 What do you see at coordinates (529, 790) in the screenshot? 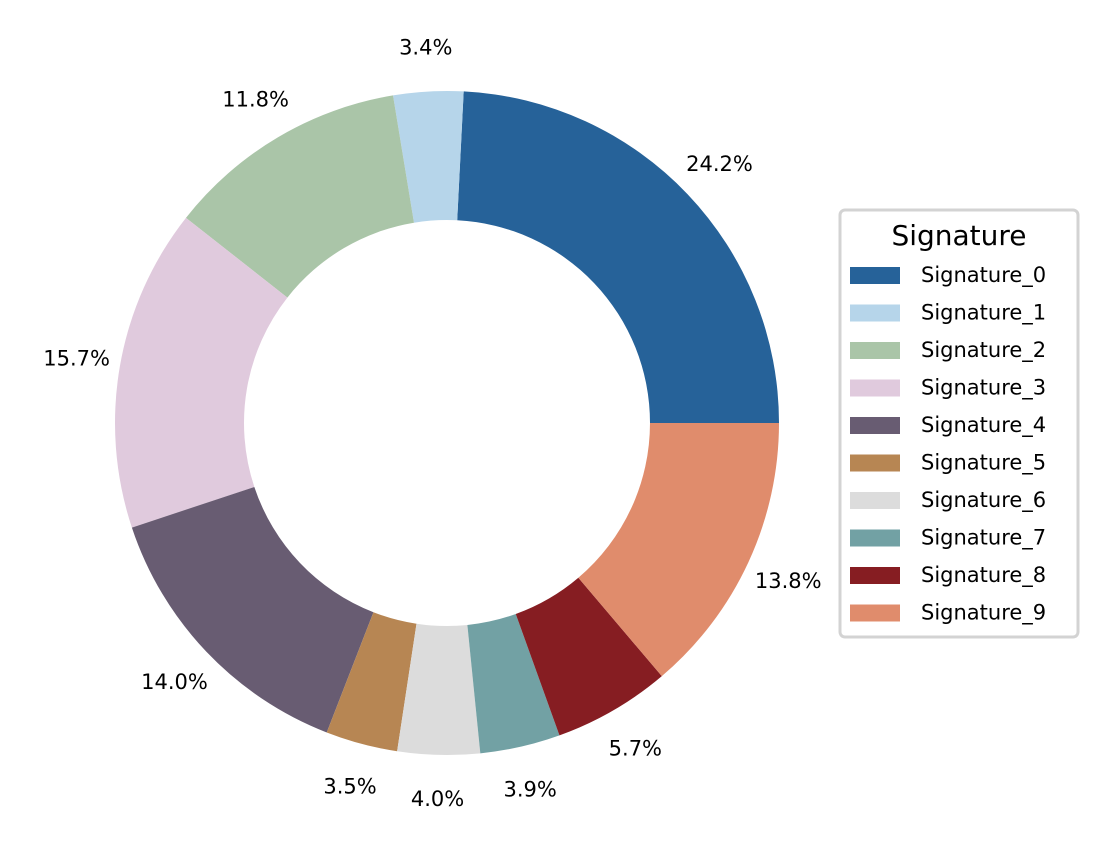
I see `percent-label-7: 3.9%` at bounding box center [529, 790].